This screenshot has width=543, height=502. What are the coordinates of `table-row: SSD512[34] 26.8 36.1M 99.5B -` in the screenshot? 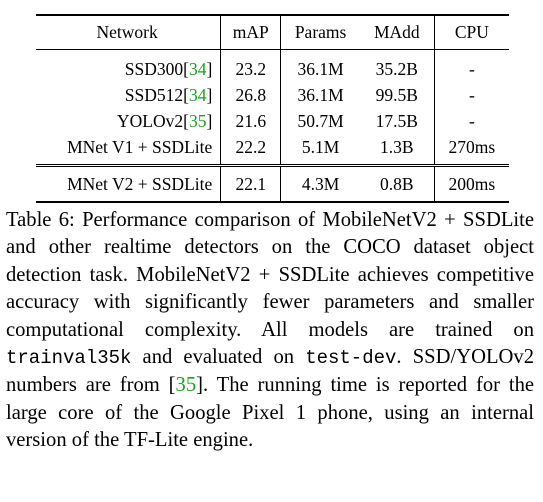 It's located at (272, 95).